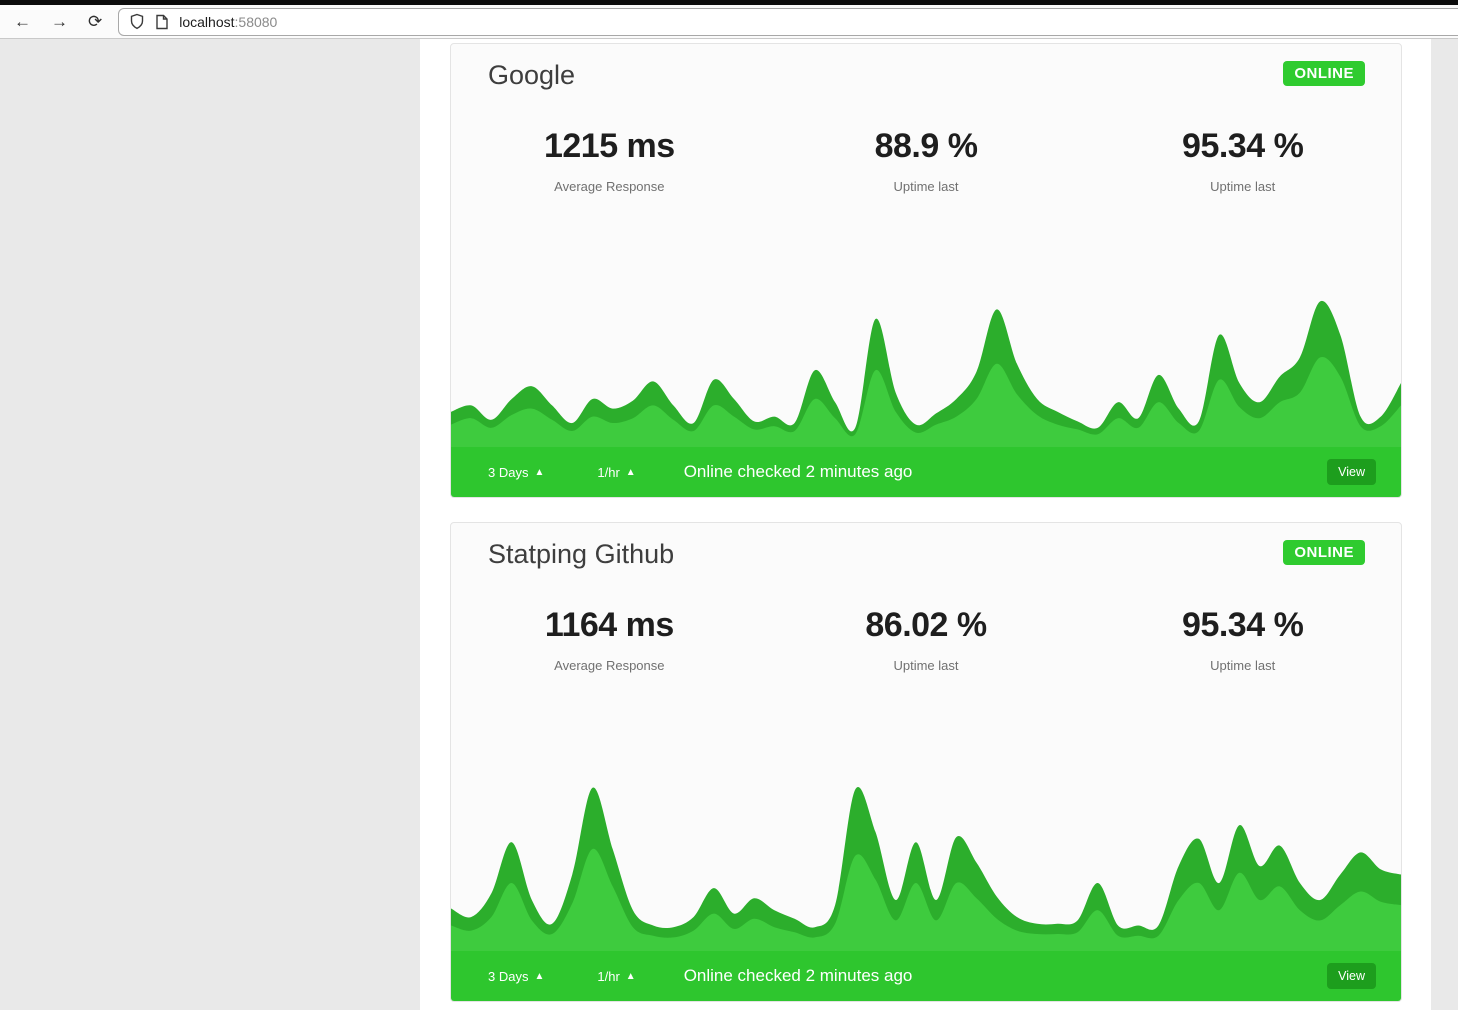  What do you see at coordinates (926, 145) in the screenshot?
I see `stat-value: 88.9 %` at bounding box center [926, 145].